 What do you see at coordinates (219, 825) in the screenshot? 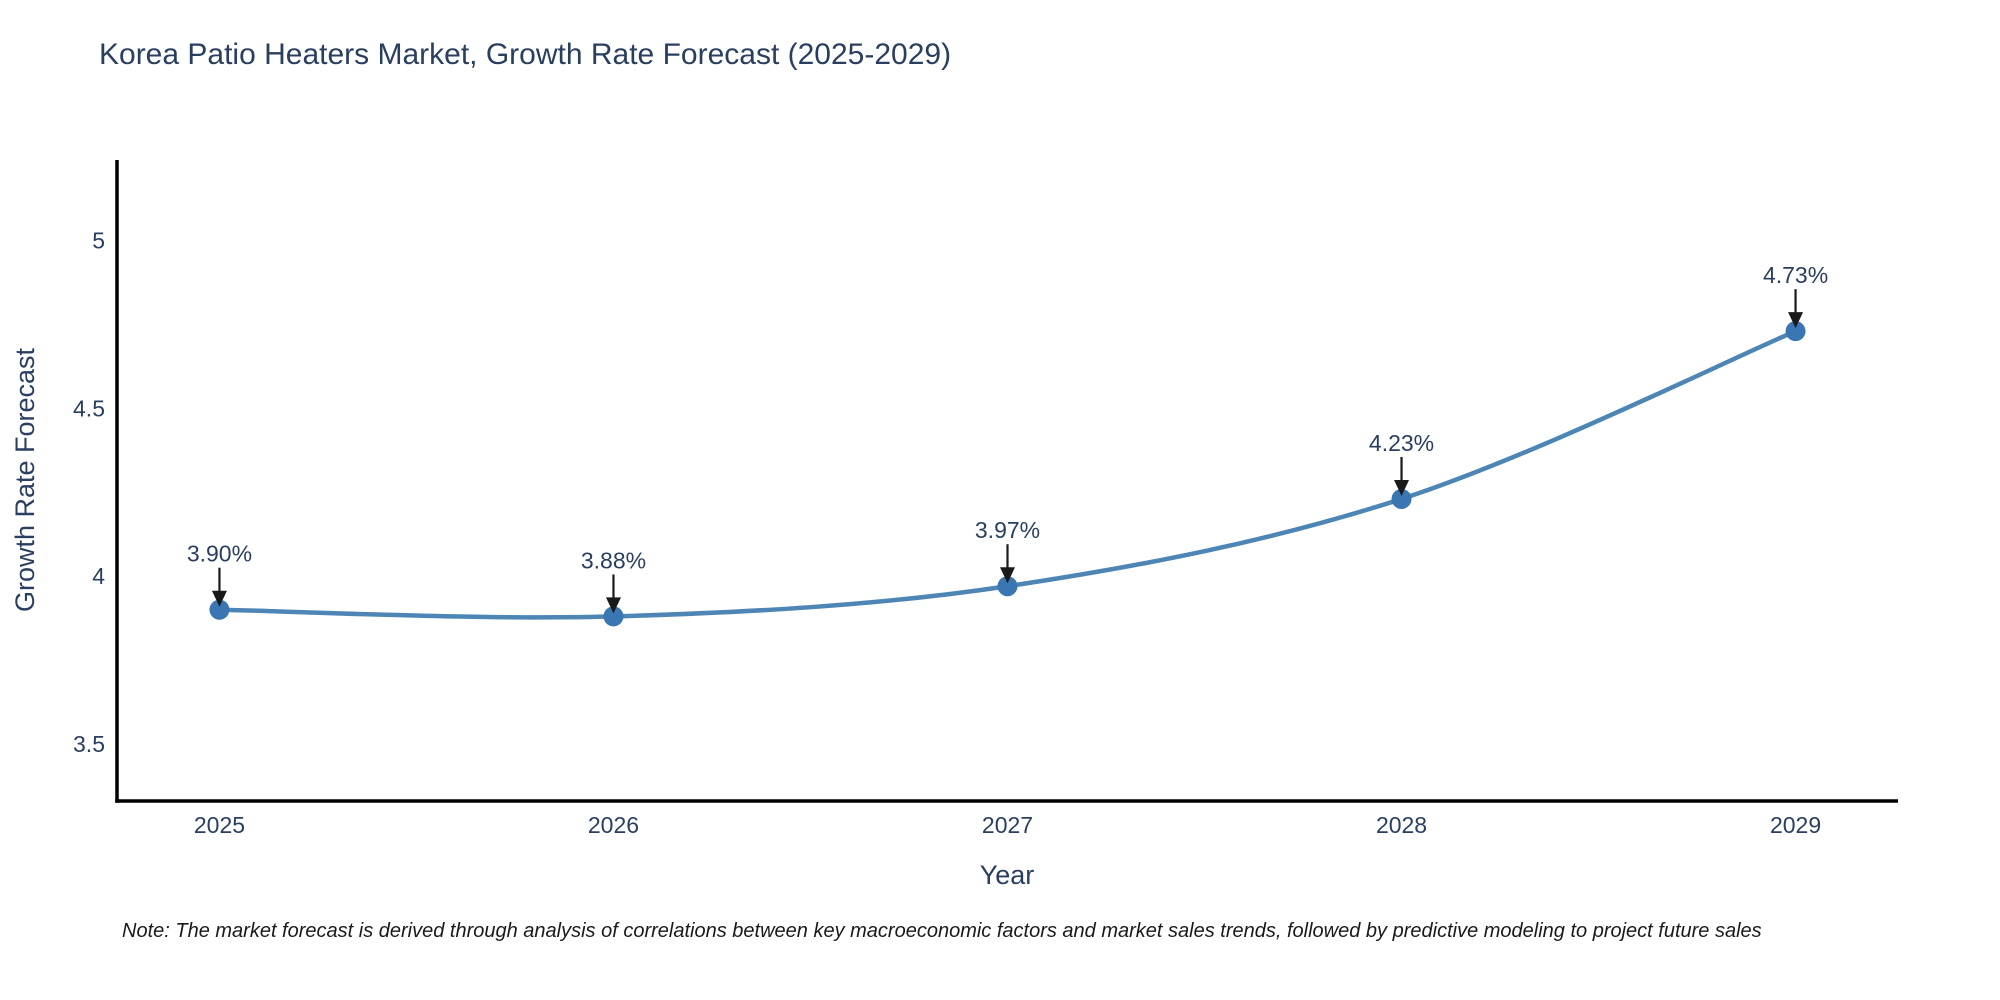
I see `x-tick-label: 2025` at bounding box center [219, 825].